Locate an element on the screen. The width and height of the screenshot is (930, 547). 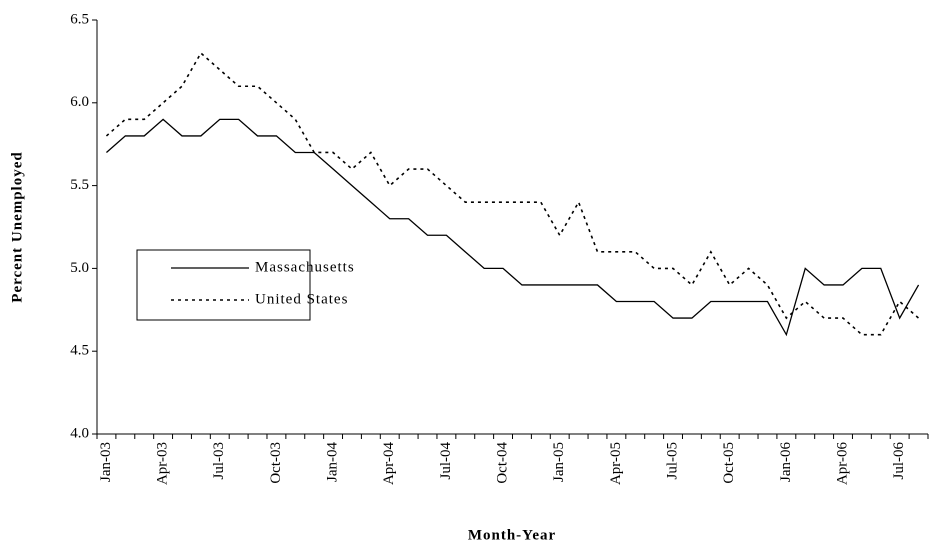
x-tick-label: Jan-05 is located at coordinates (559, 462).